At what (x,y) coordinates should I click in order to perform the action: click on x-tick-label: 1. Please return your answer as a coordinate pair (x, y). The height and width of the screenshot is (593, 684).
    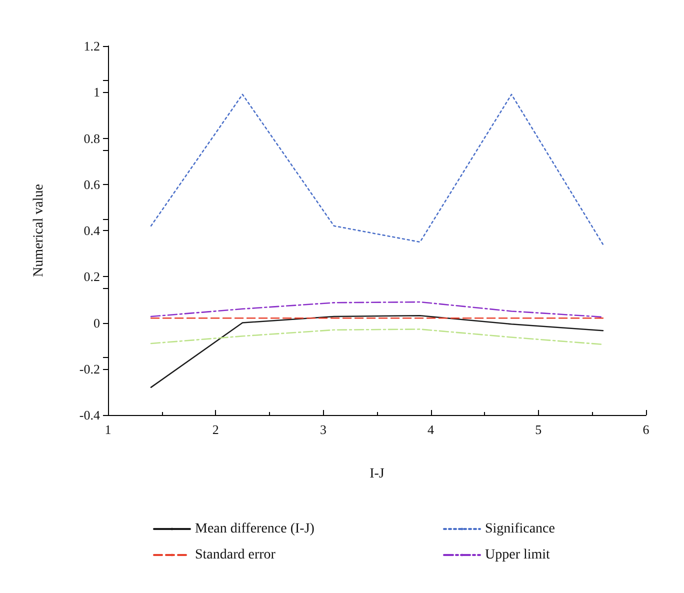
    Looking at the image, I should click on (108, 429).